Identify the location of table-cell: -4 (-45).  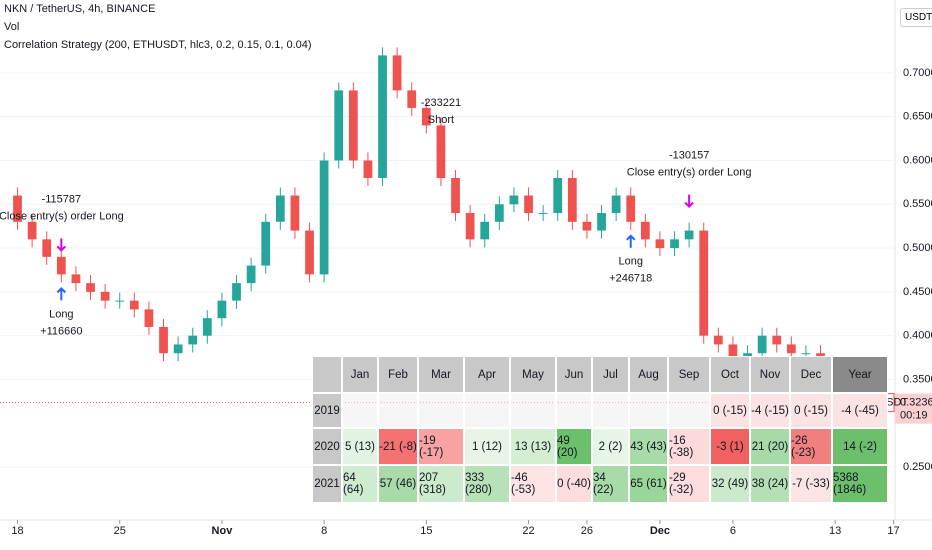
(860, 410).